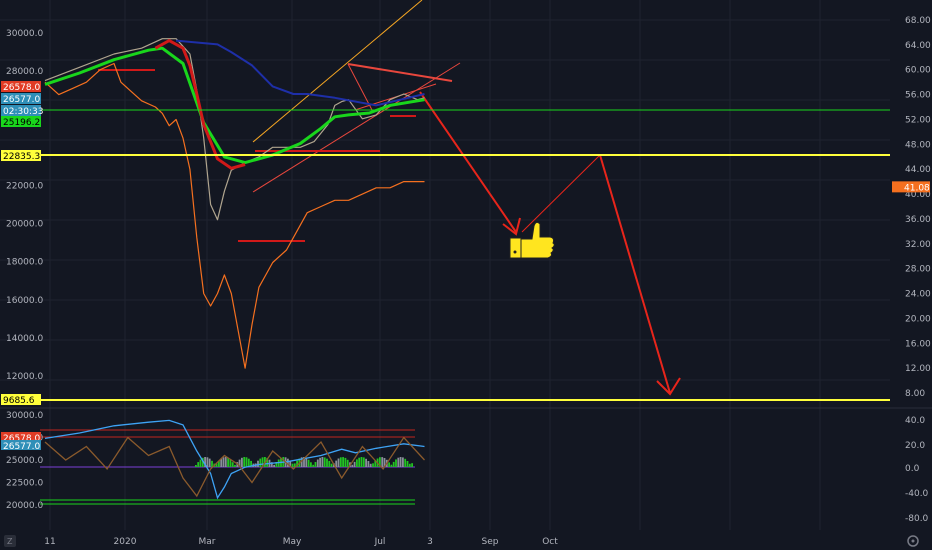  What do you see at coordinates (532, 240) in the screenshot?
I see `thumbs-up-icon` at bounding box center [532, 240].